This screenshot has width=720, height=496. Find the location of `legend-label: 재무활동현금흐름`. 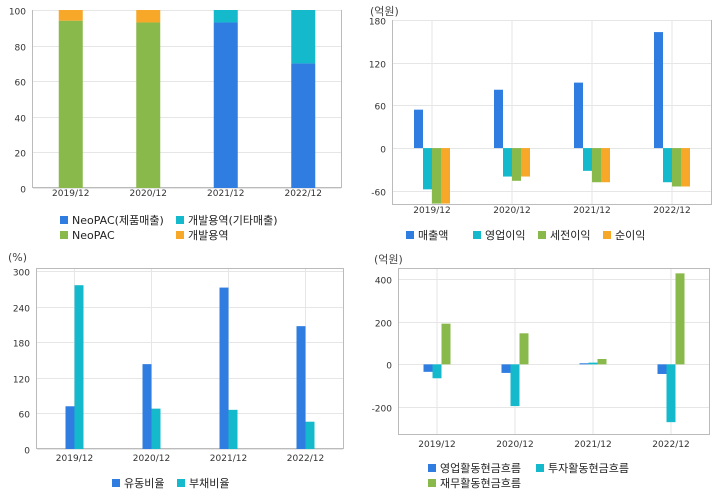

legend-label: 재무활동현금흐름 is located at coordinates (480, 483).